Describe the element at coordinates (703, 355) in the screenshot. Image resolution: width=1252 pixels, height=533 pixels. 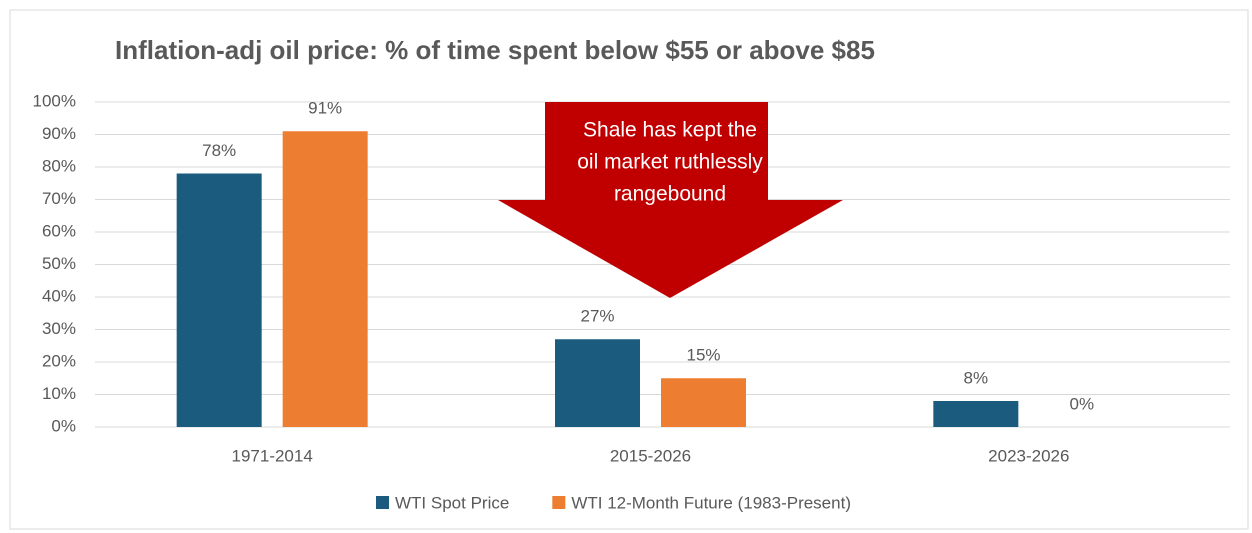
I see `data-label: 15%` at that location.